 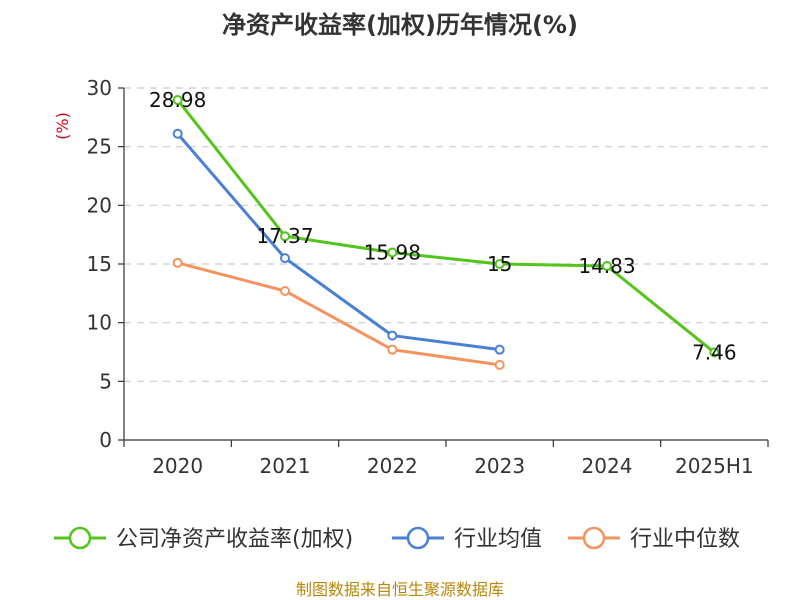 What do you see at coordinates (177, 466) in the screenshot?
I see `x-tick-label: 2020` at bounding box center [177, 466].